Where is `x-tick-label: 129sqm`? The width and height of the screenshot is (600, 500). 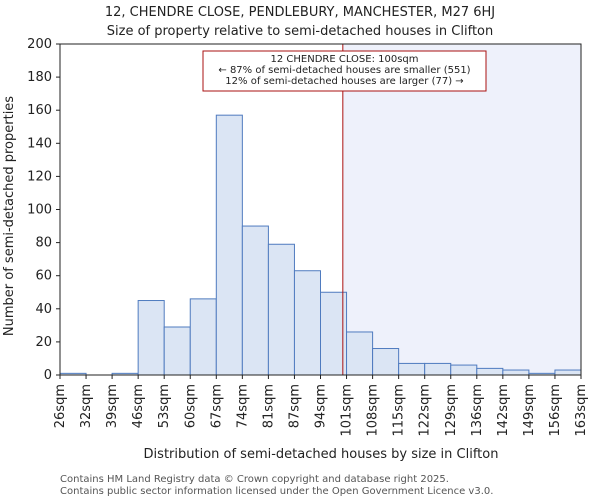 x-tick-label: 129sqm is located at coordinates (451, 410).